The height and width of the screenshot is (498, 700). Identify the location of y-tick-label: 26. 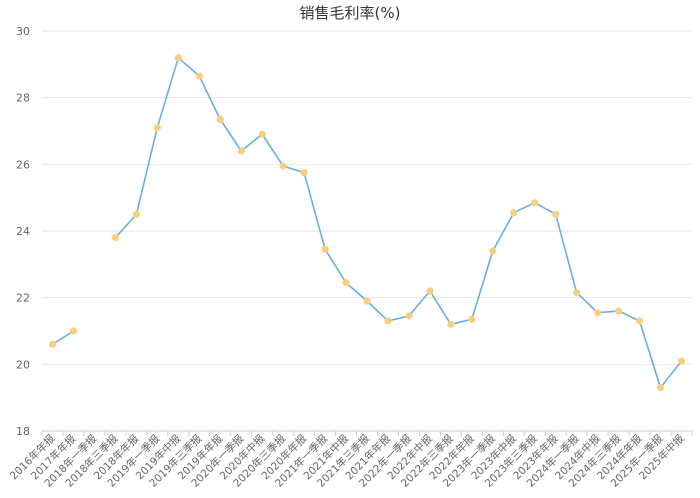
(23, 164).